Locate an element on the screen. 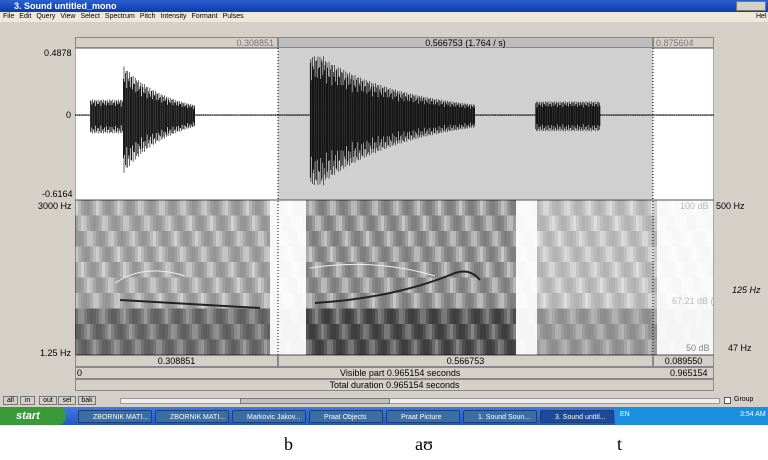  language: EN is located at coordinates (625, 414).